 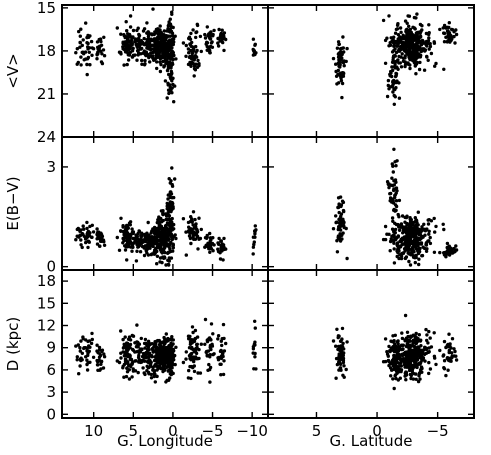 I want to click on x-tick-label: −5, so click(x=212, y=431).